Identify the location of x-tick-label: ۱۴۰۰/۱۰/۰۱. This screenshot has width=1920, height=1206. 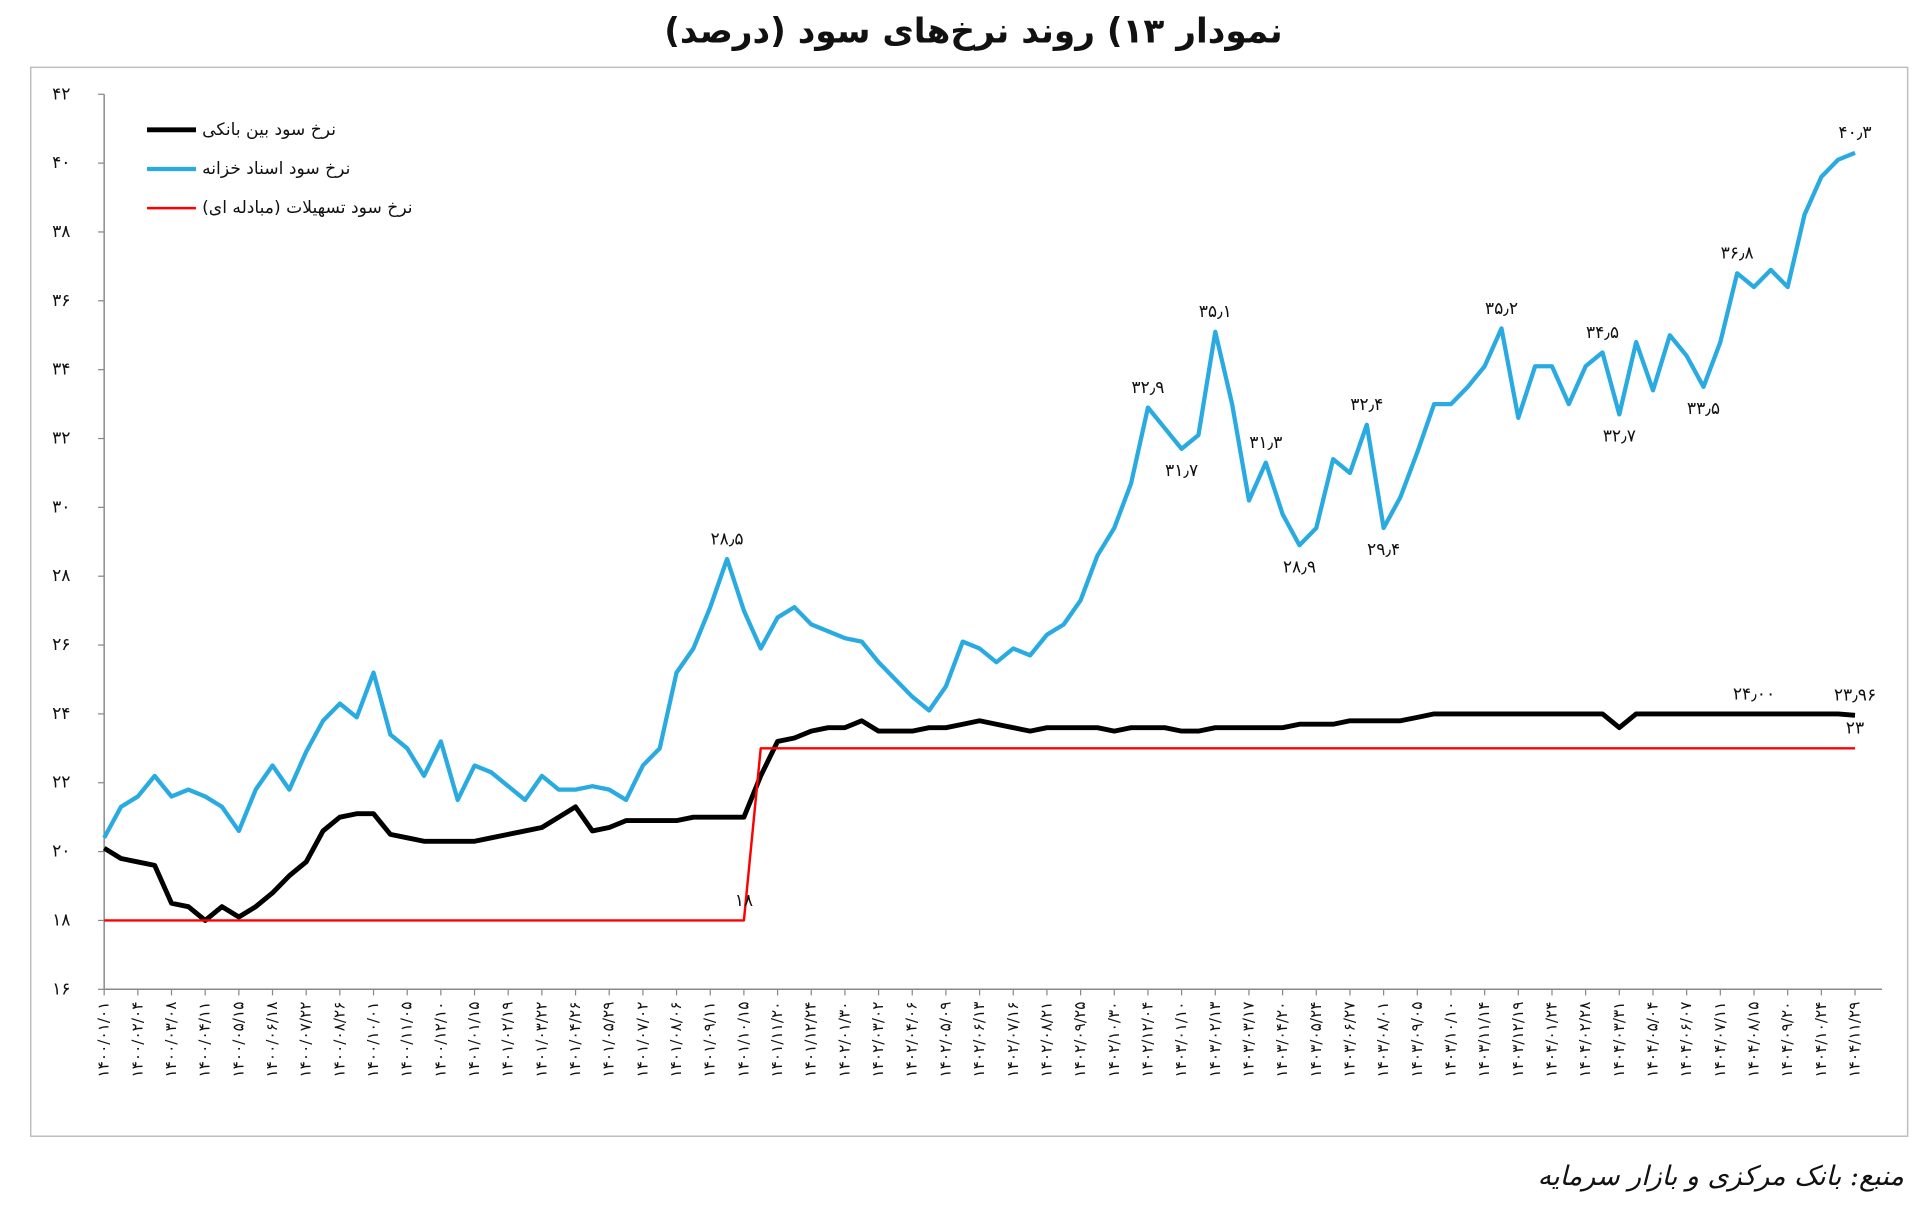
(373, 1040).